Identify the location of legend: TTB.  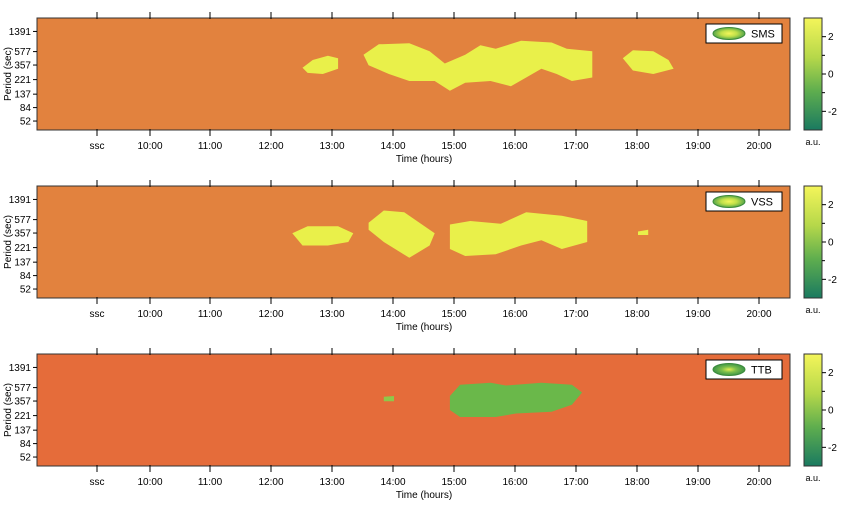
(744, 369).